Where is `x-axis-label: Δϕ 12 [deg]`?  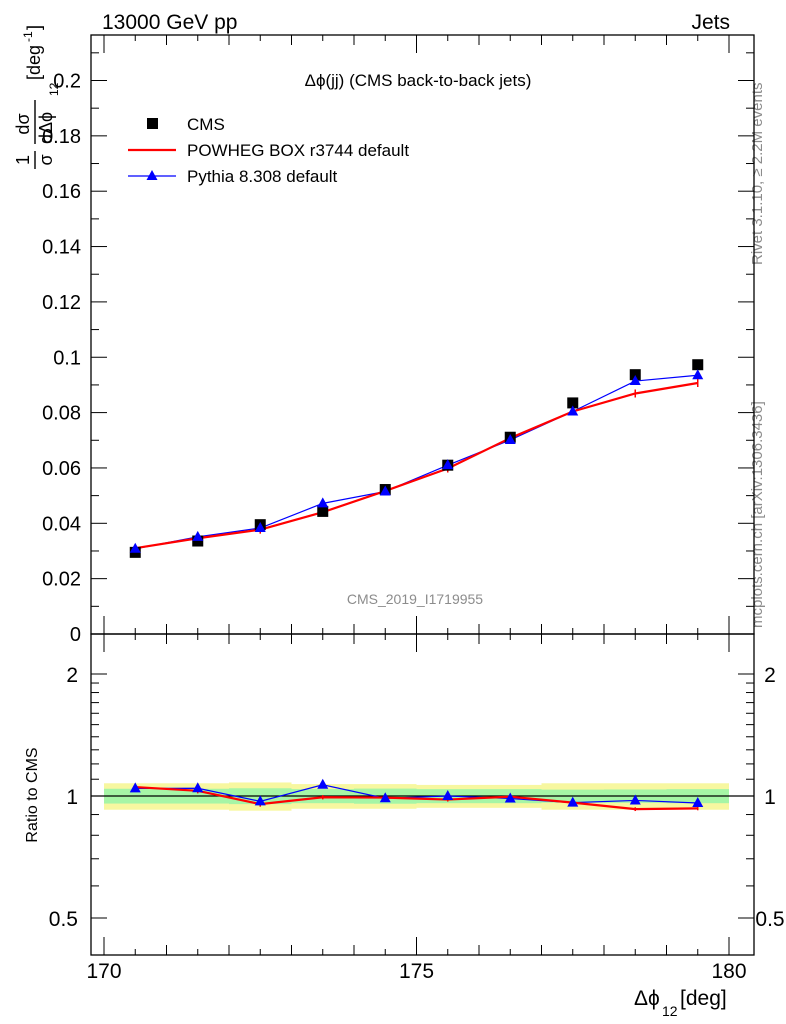
x-axis-label: Δϕ 12 [deg] is located at coordinates (680, 1003).